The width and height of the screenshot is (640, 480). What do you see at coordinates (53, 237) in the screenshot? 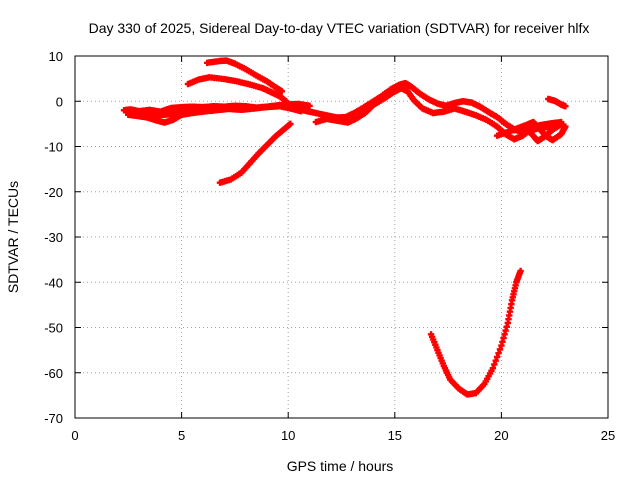
I see `y-tick-label: -30` at bounding box center [53, 237].